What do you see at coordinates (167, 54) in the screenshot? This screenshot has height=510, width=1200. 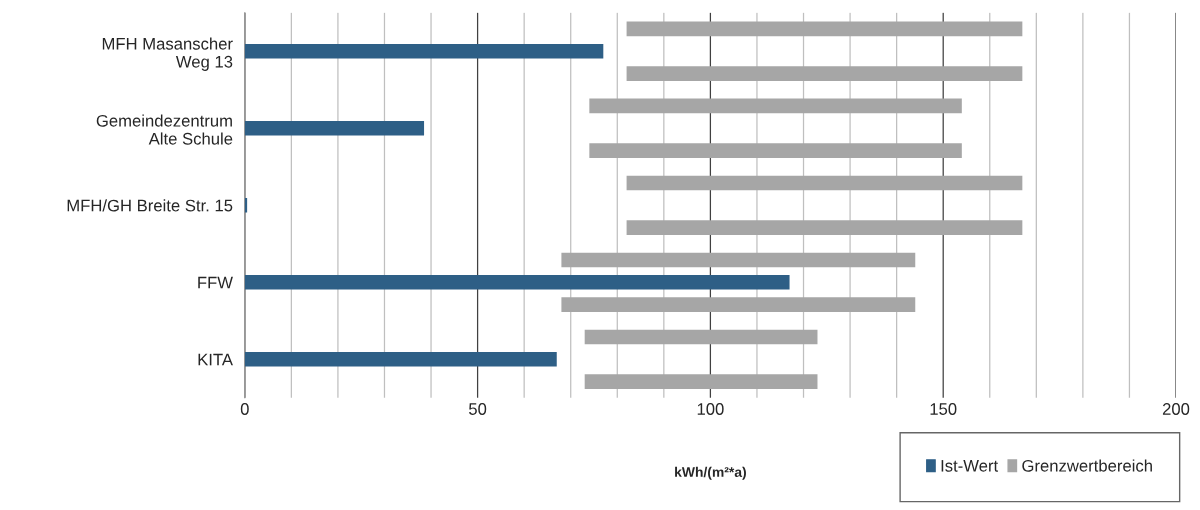 I see `y-tick-label: MFH Masanscher Weg 13` at bounding box center [167, 54].